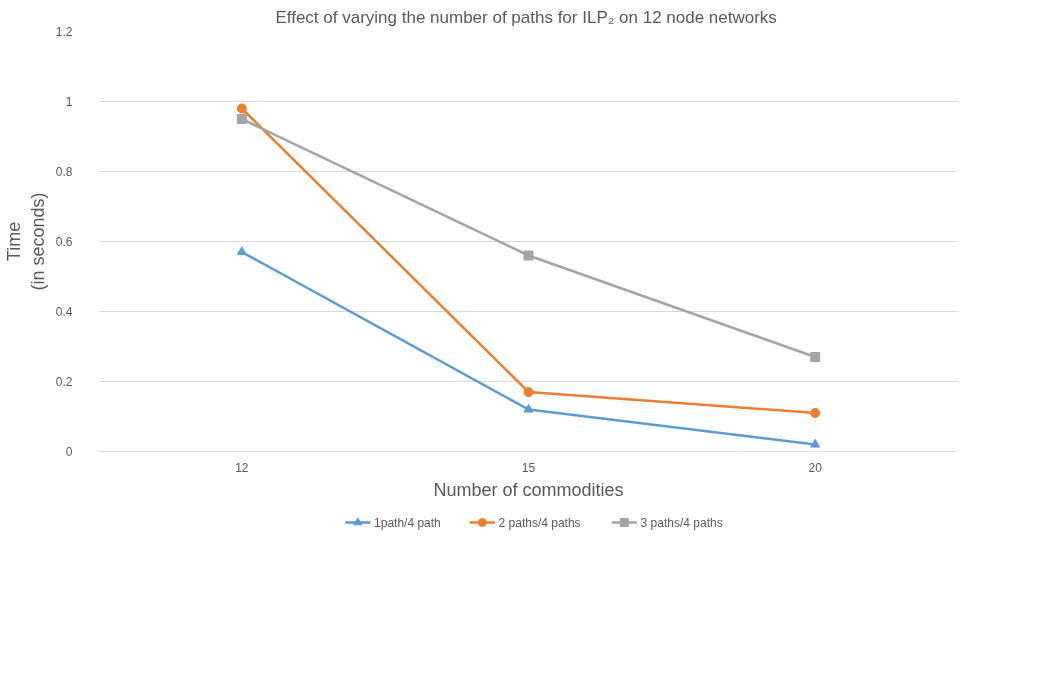  Describe the element at coordinates (528, 467) in the screenshot. I see `x-tick-label: 15` at that location.